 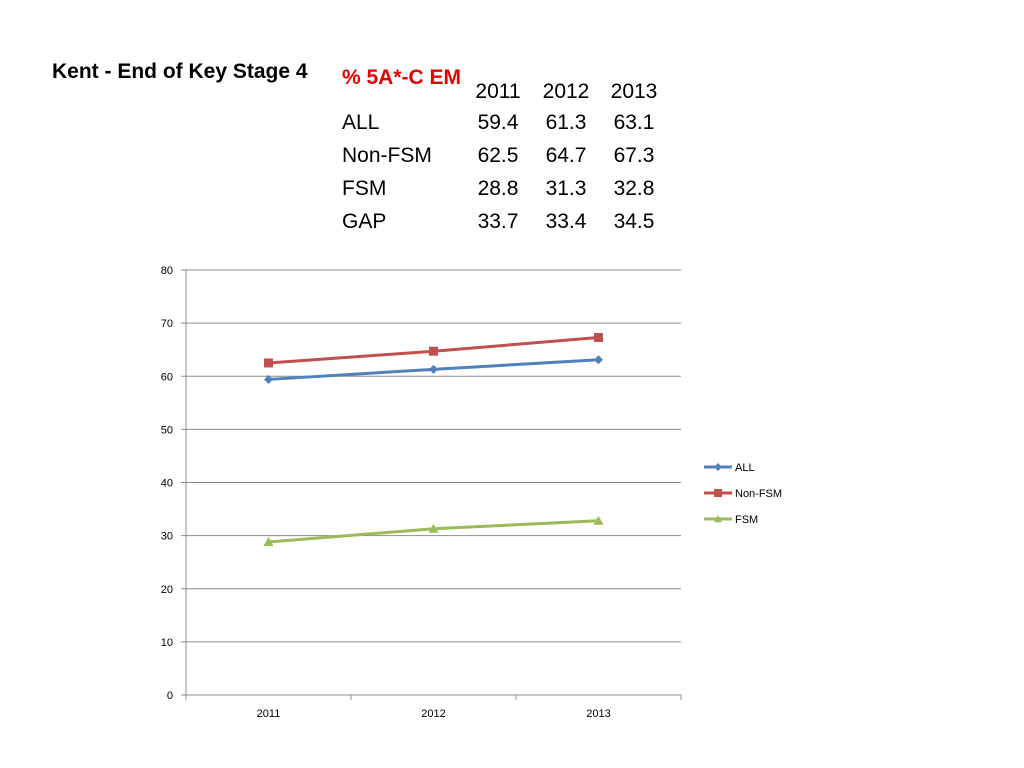 I want to click on table-row: GAP 33.7 33.4 34.5, so click(x=505, y=221).